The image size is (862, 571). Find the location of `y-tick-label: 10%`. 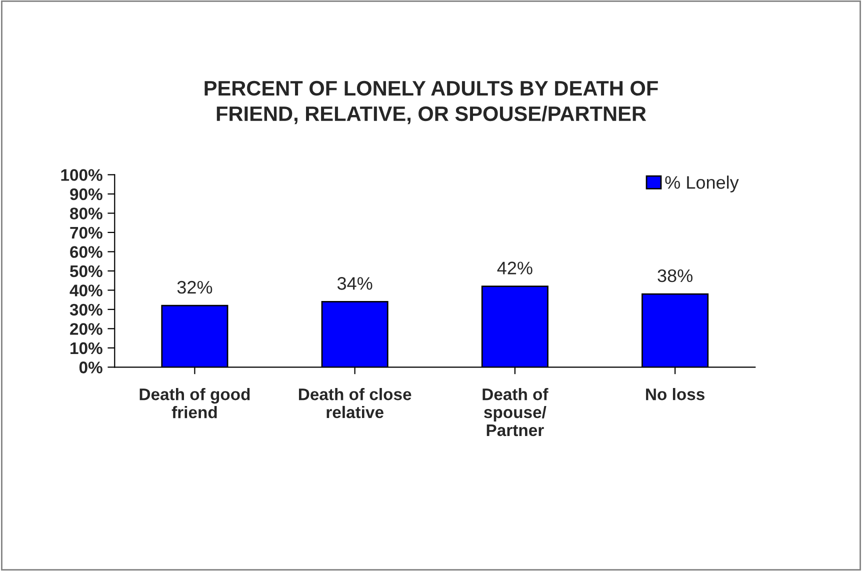

y-tick-label: 10% is located at coordinates (86, 348).